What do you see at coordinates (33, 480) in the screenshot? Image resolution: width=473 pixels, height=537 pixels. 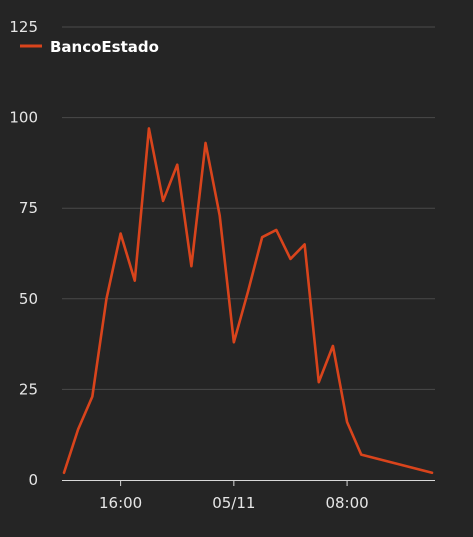 I see `y-tick-label: 0` at bounding box center [33, 480].